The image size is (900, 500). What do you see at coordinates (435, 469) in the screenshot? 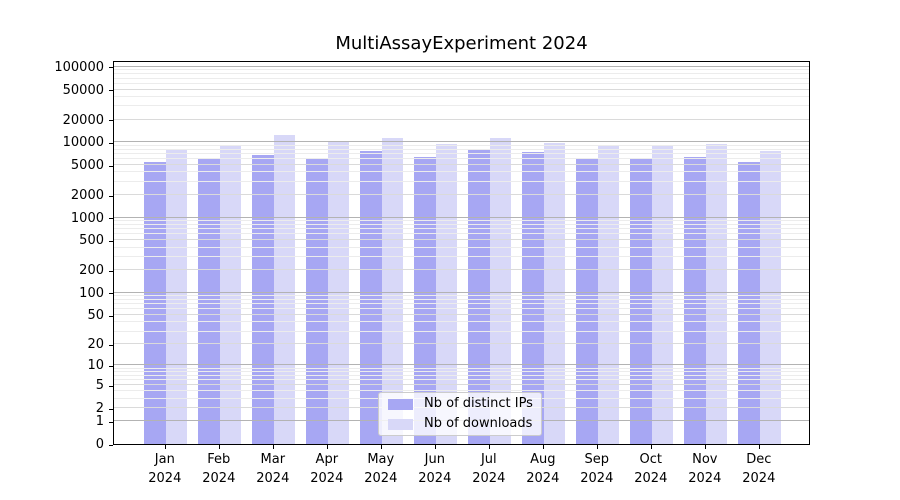
I see `x-tick-label-jun: Jun 2024` at bounding box center [435, 469].